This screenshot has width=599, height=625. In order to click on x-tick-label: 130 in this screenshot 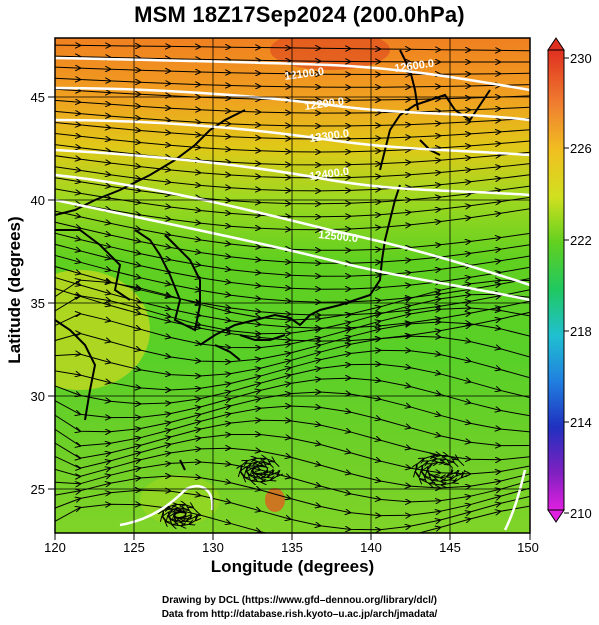, I will do `click(213, 547)`.